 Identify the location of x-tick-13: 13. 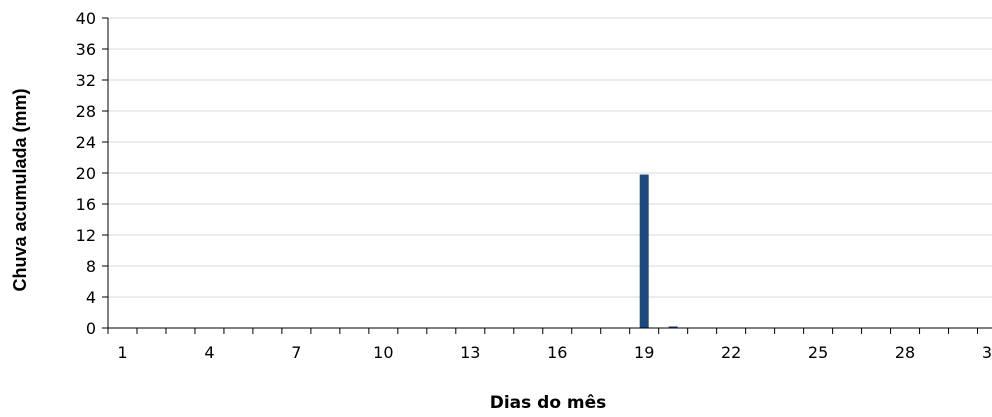
(470, 352).